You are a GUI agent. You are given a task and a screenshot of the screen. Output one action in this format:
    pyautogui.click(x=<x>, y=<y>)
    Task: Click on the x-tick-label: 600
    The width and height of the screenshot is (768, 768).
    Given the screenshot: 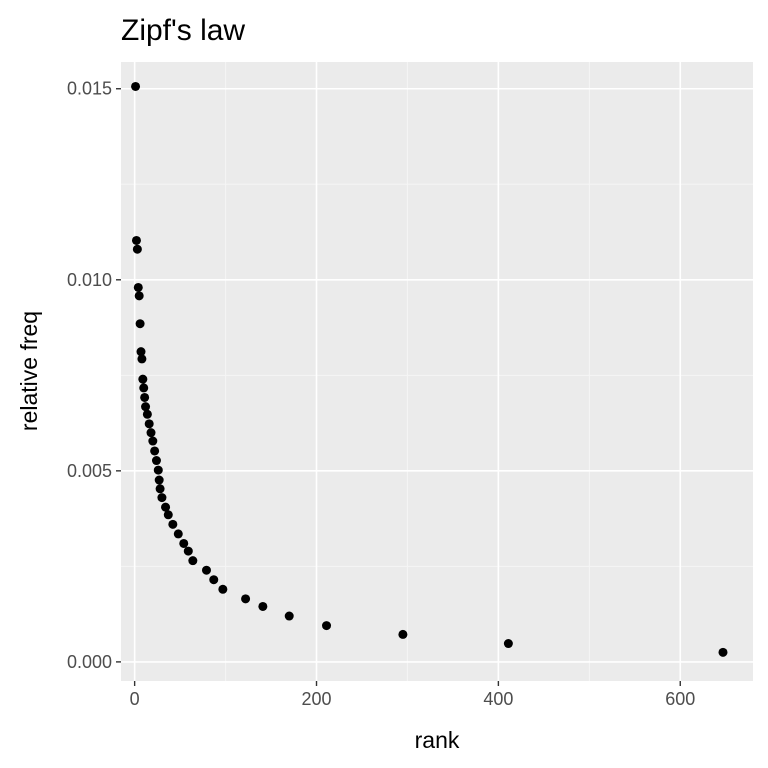 What is the action you would take?
    pyautogui.click(x=680, y=699)
    